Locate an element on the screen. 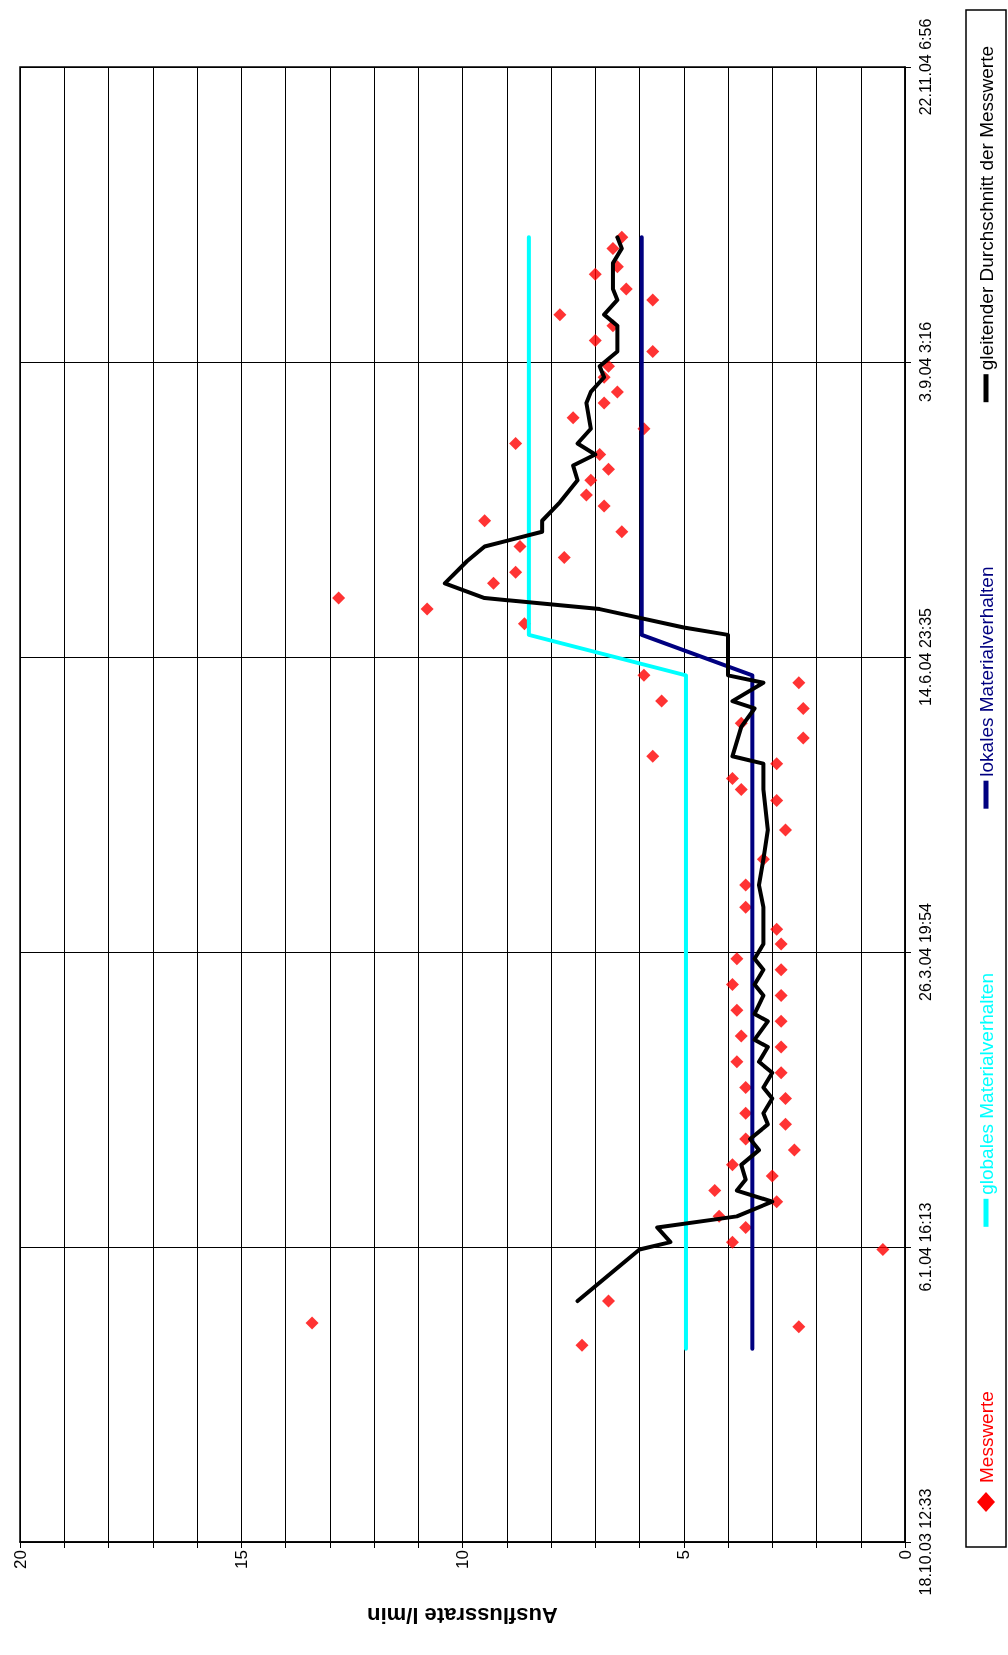 The height and width of the screenshot is (1655, 1008). x-axis-title: Ausflussrate l/min is located at coordinates (462, 1615).